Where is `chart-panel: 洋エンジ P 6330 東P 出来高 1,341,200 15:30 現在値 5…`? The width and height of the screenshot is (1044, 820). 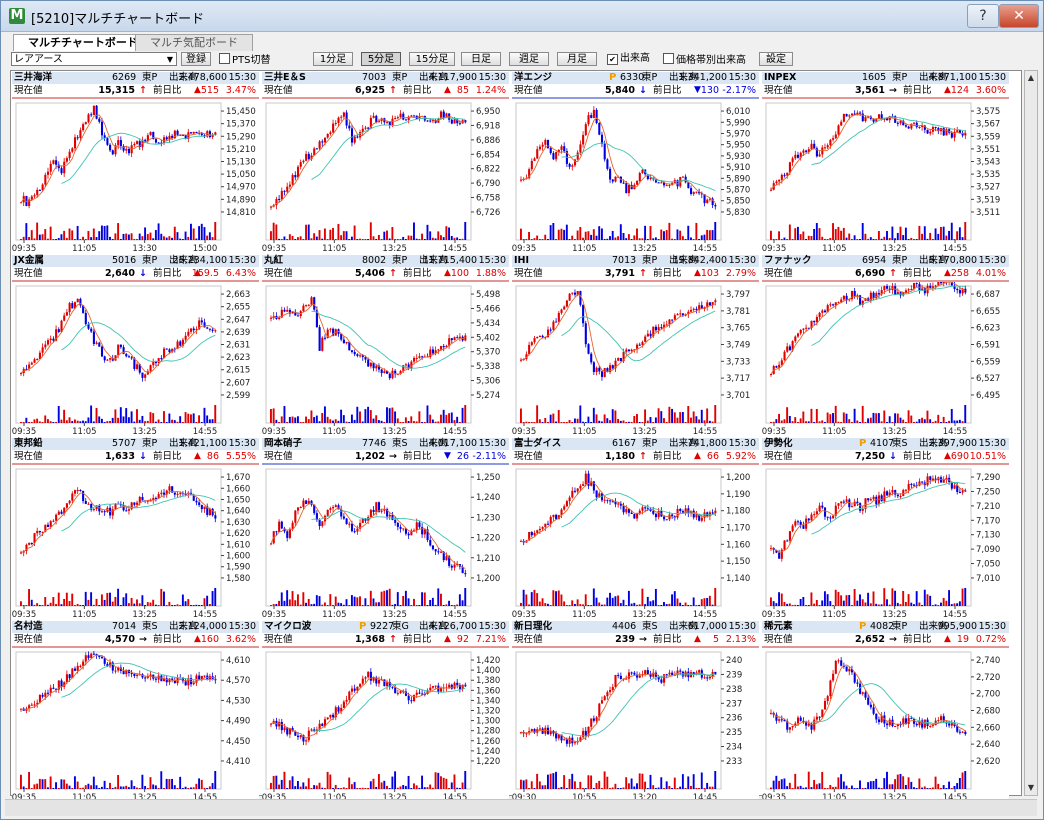 chart-panel: 洋エンジ P 6330 東P 出来高 1,341,200 15:30 現在値 5… is located at coordinates (635, 162).